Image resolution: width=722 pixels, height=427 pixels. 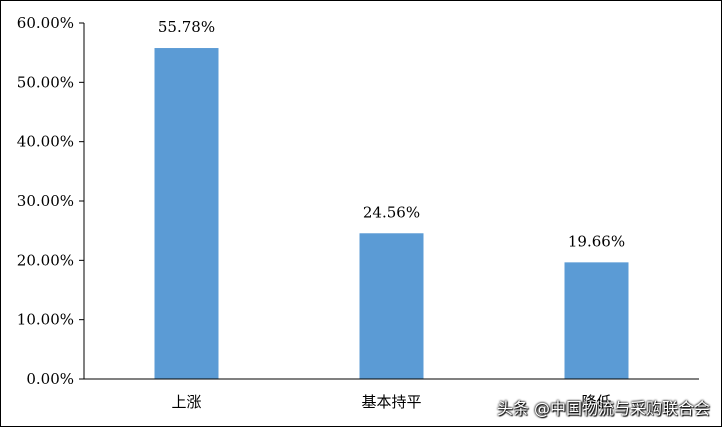 What do you see at coordinates (50, 379) in the screenshot?
I see `y-tick-label: 0.00%` at bounding box center [50, 379].